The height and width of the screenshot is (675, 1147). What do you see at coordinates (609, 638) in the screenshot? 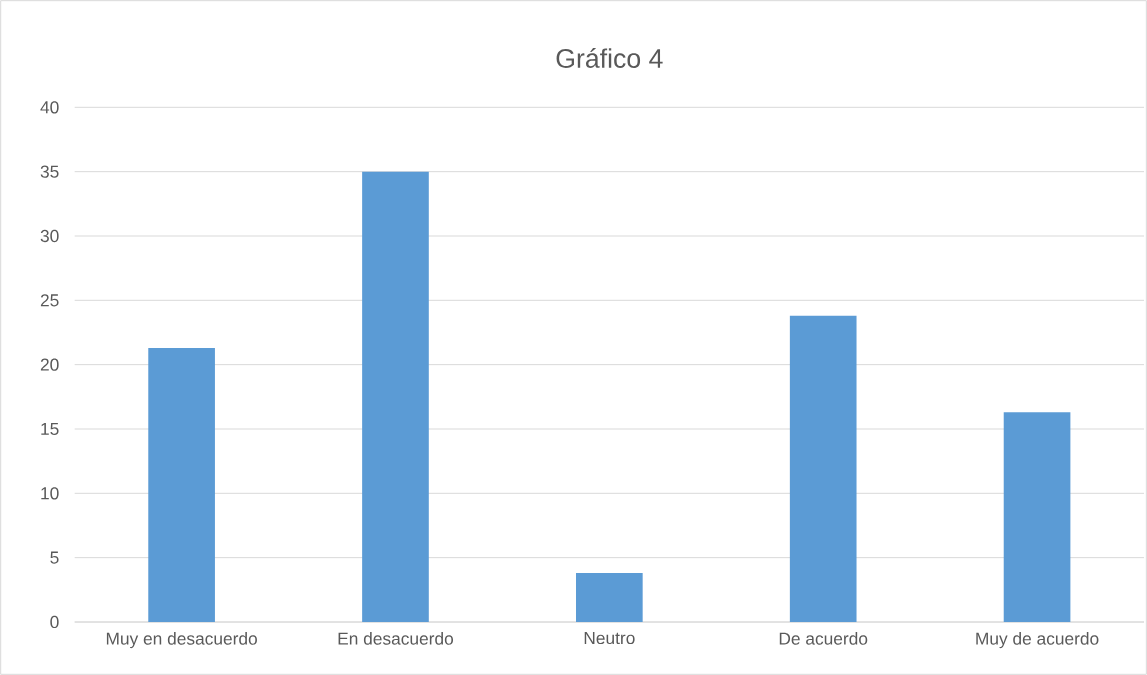
I see `x-tick-label: Neutro` at bounding box center [609, 638].